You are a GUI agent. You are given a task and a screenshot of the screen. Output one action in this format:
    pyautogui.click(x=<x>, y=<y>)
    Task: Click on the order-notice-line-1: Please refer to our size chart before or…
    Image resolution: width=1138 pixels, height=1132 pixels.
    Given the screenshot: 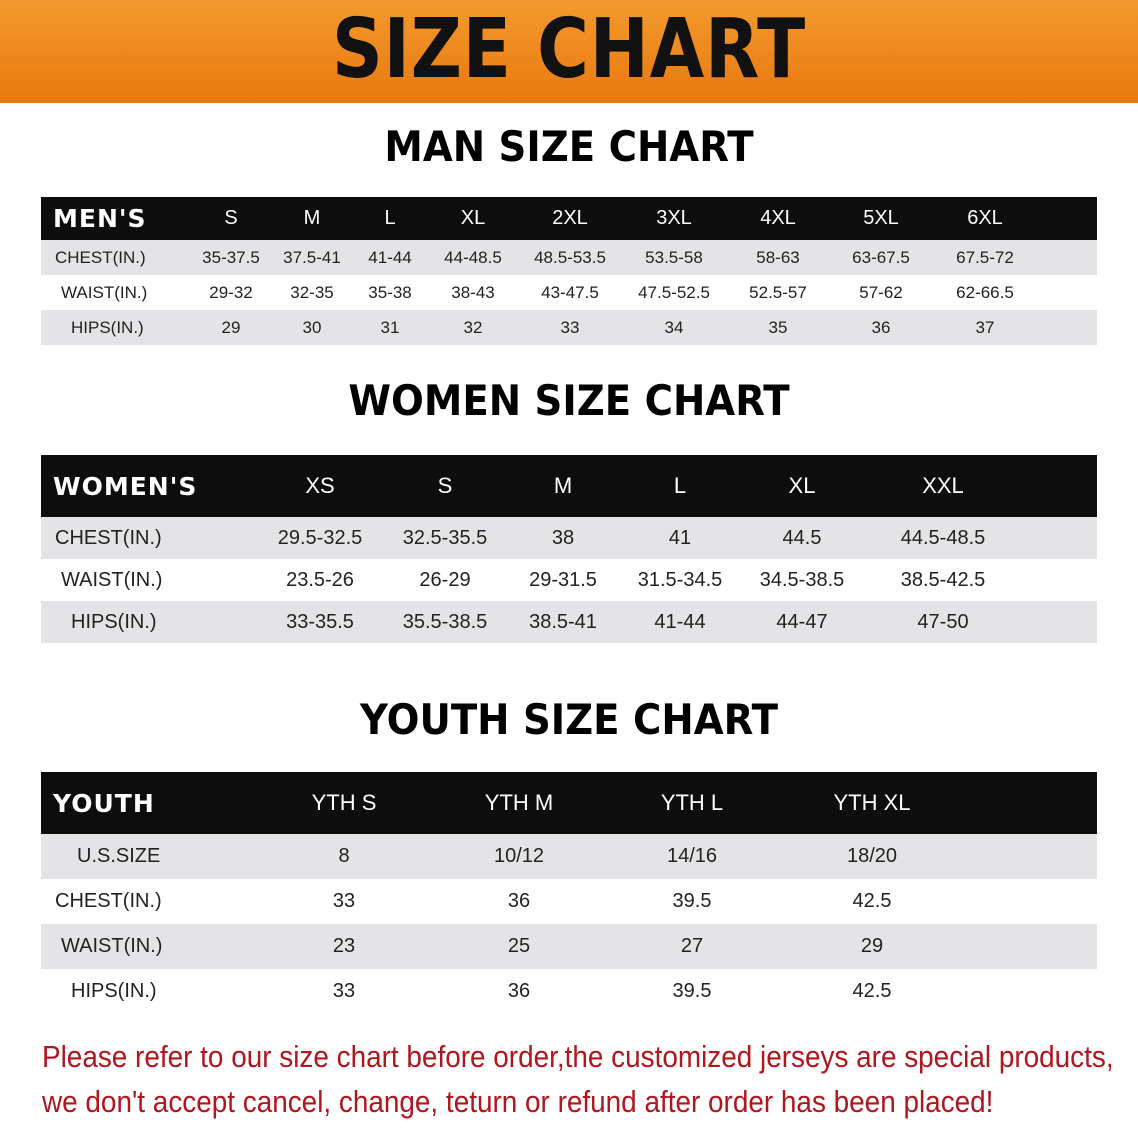 What is the action you would take?
    pyautogui.click(x=578, y=1056)
    